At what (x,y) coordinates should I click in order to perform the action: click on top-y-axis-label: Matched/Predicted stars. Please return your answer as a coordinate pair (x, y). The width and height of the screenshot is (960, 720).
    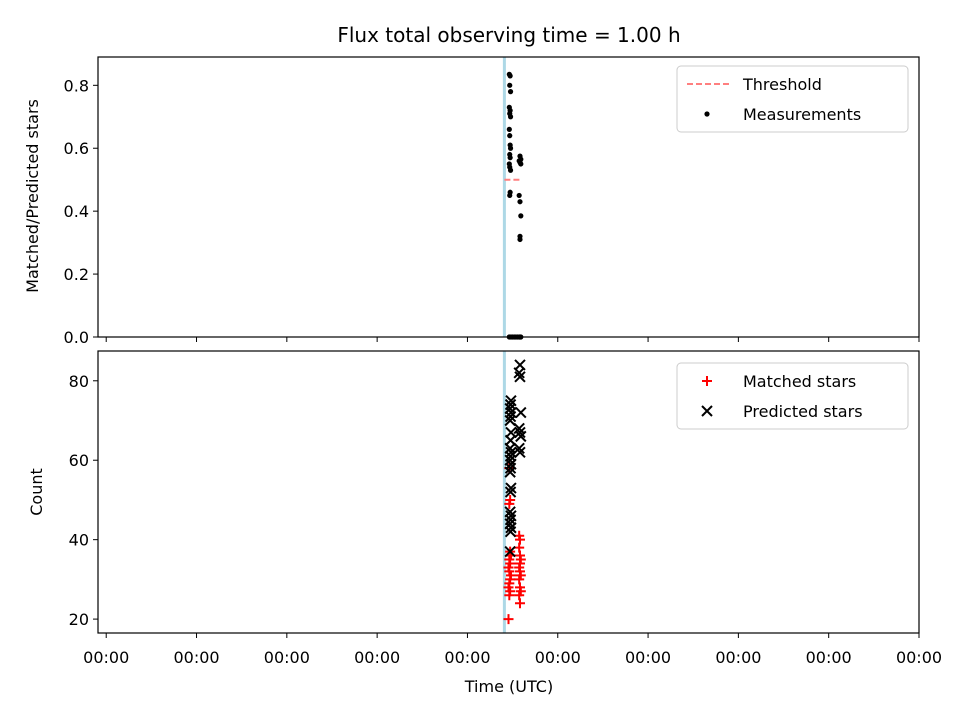
    Looking at the image, I should click on (32, 196).